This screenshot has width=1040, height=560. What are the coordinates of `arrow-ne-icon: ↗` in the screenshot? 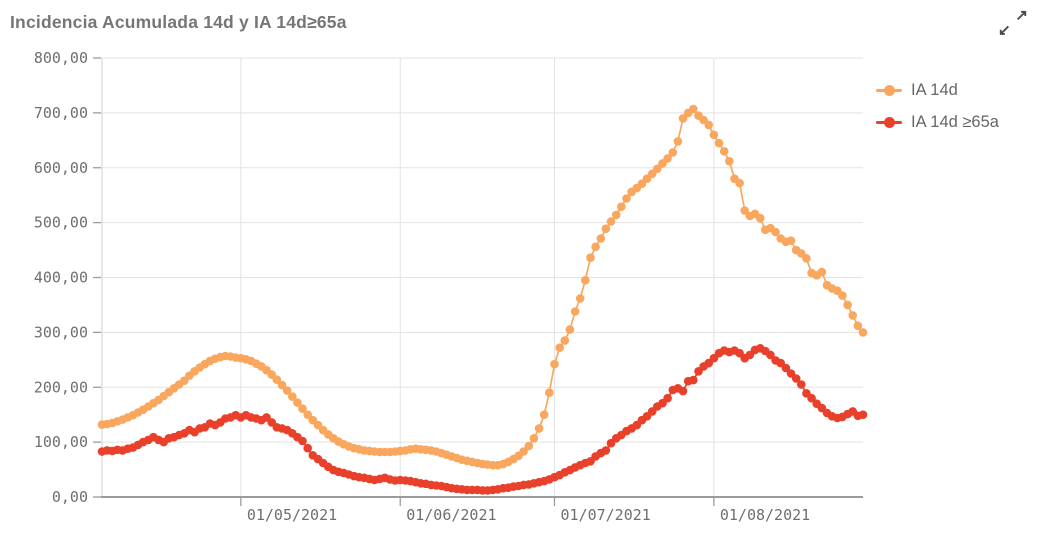 It's located at (1021, 15).